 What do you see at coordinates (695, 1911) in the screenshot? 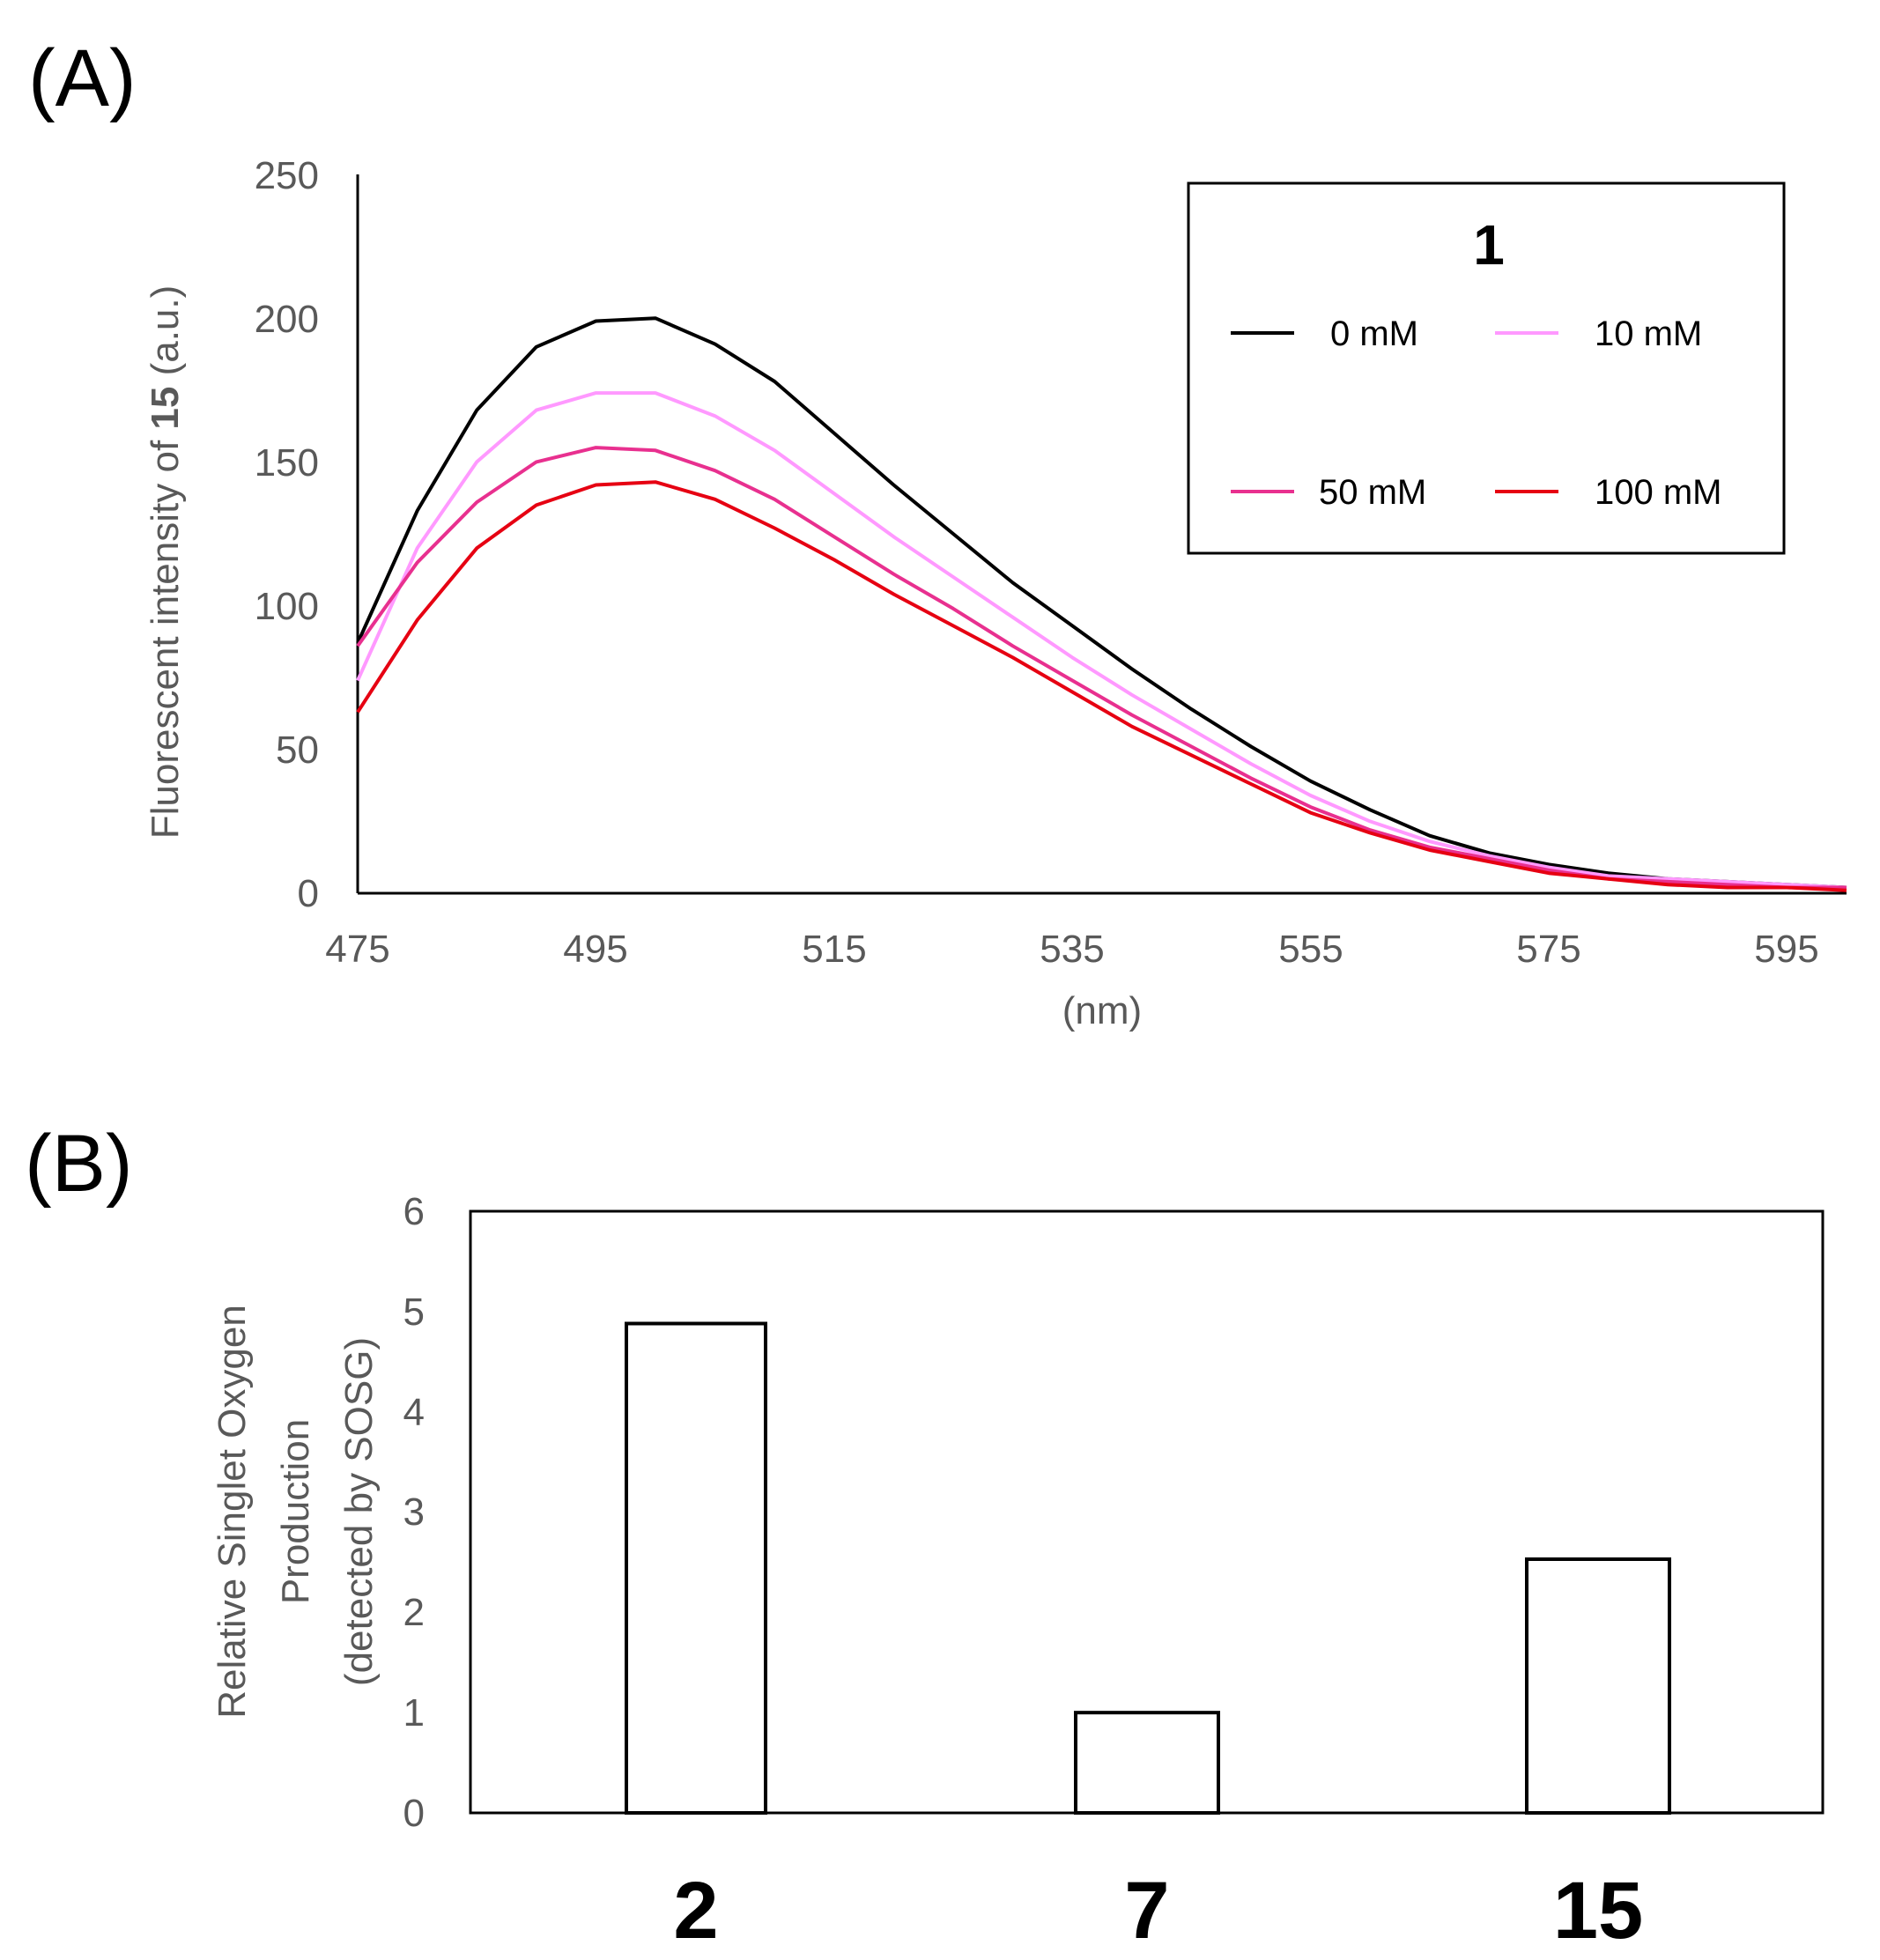
I see `category-label-2: 2` at bounding box center [695, 1911].